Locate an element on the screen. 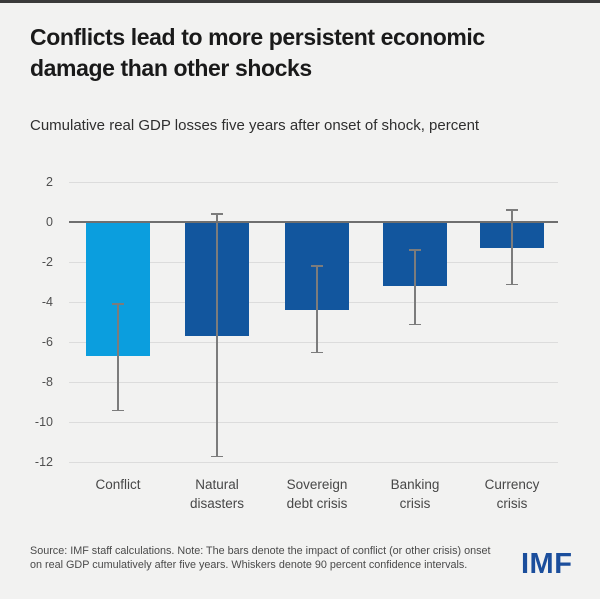 Image resolution: width=600 pixels, height=599 pixels. x-axis-label-banking-crisis: Banking crisis is located at coordinates (415, 494).